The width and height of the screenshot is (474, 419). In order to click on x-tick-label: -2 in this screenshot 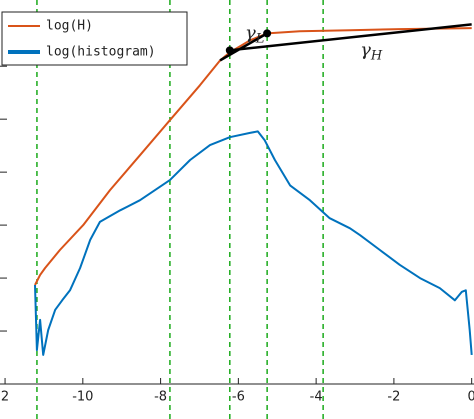, I will do `click(393, 397)`.